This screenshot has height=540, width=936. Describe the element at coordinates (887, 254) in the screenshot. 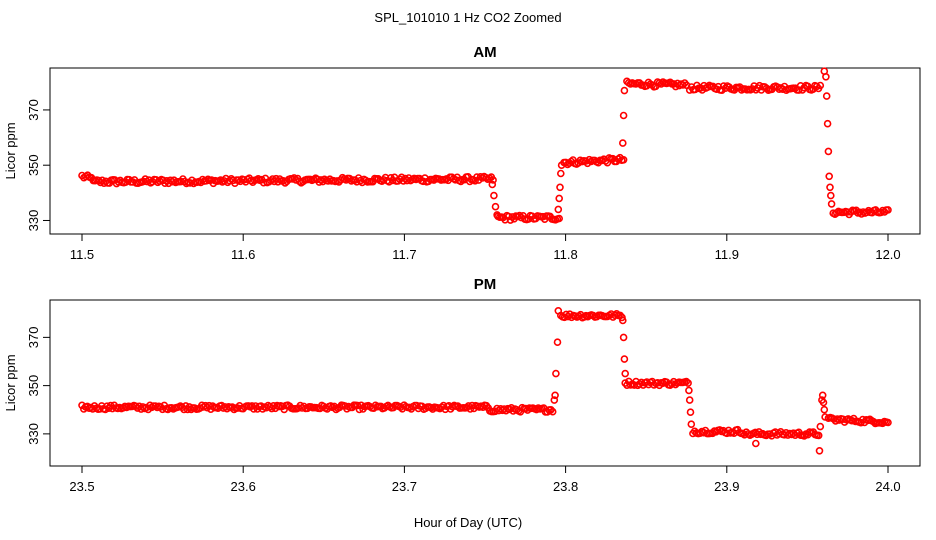

I see `x-tick-label: 12.0` at that location.